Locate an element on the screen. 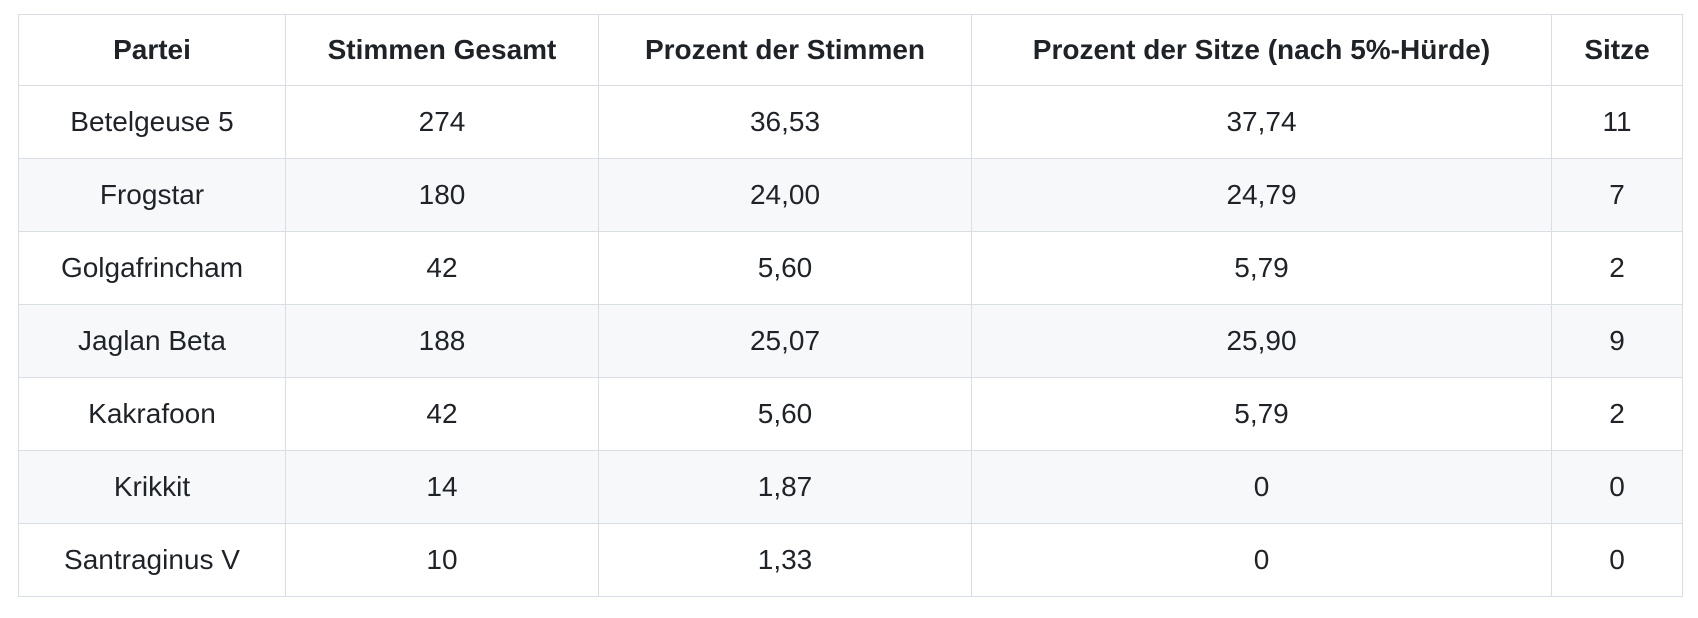 This screenshot has height=618, width=1698. table-row-krikkit: Krikkit 14 1,87 0 0 is located at coordinates (850, 487).